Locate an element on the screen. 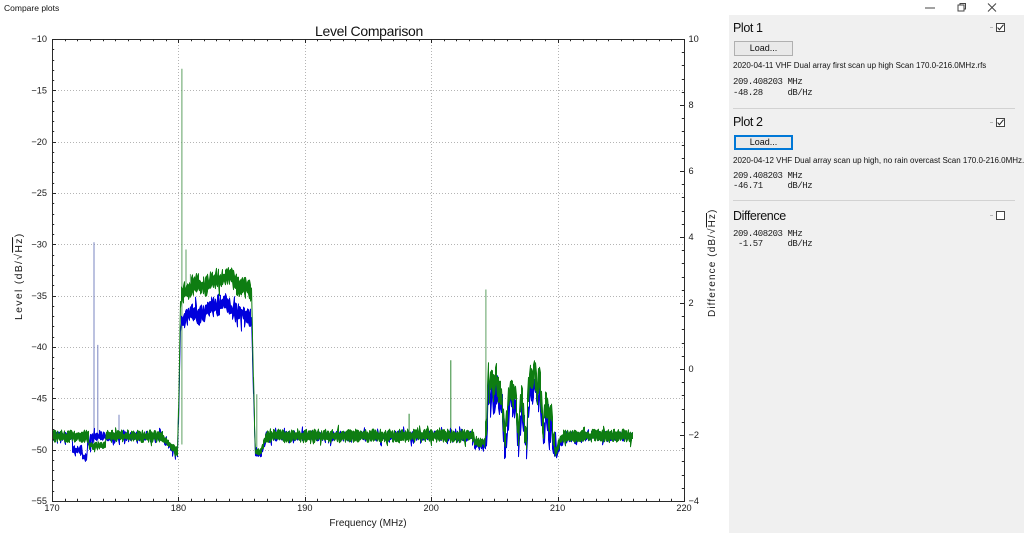 This screenshot has height=533, width=1024. svg-text: Frequency (MHz) is located at coordinates (367, 523).